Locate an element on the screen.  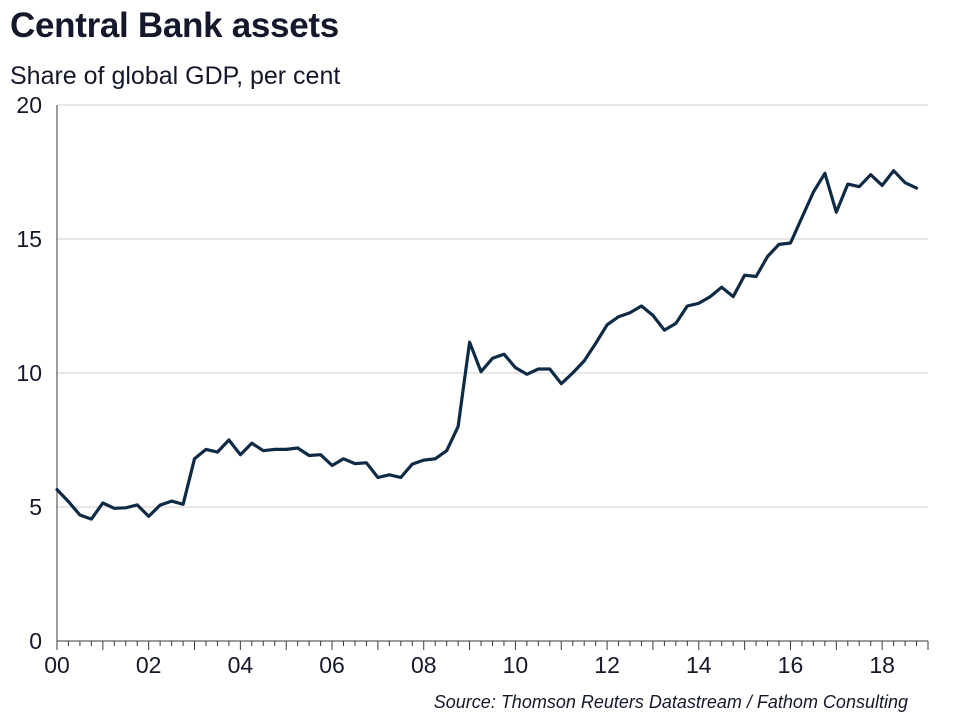
x-tick-label: 02 is located at coordinates (149, 665).